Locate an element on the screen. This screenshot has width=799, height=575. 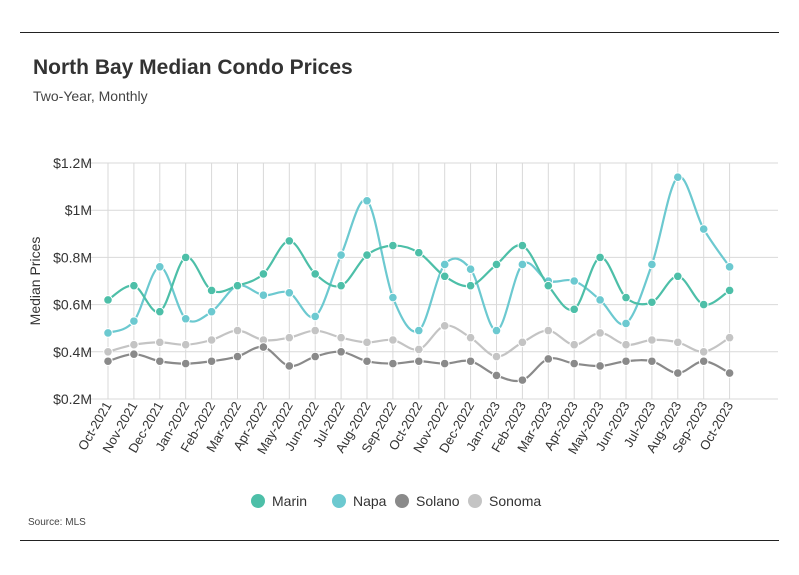
y-tick-label: $0.2M is located at coordinates (72, 399).